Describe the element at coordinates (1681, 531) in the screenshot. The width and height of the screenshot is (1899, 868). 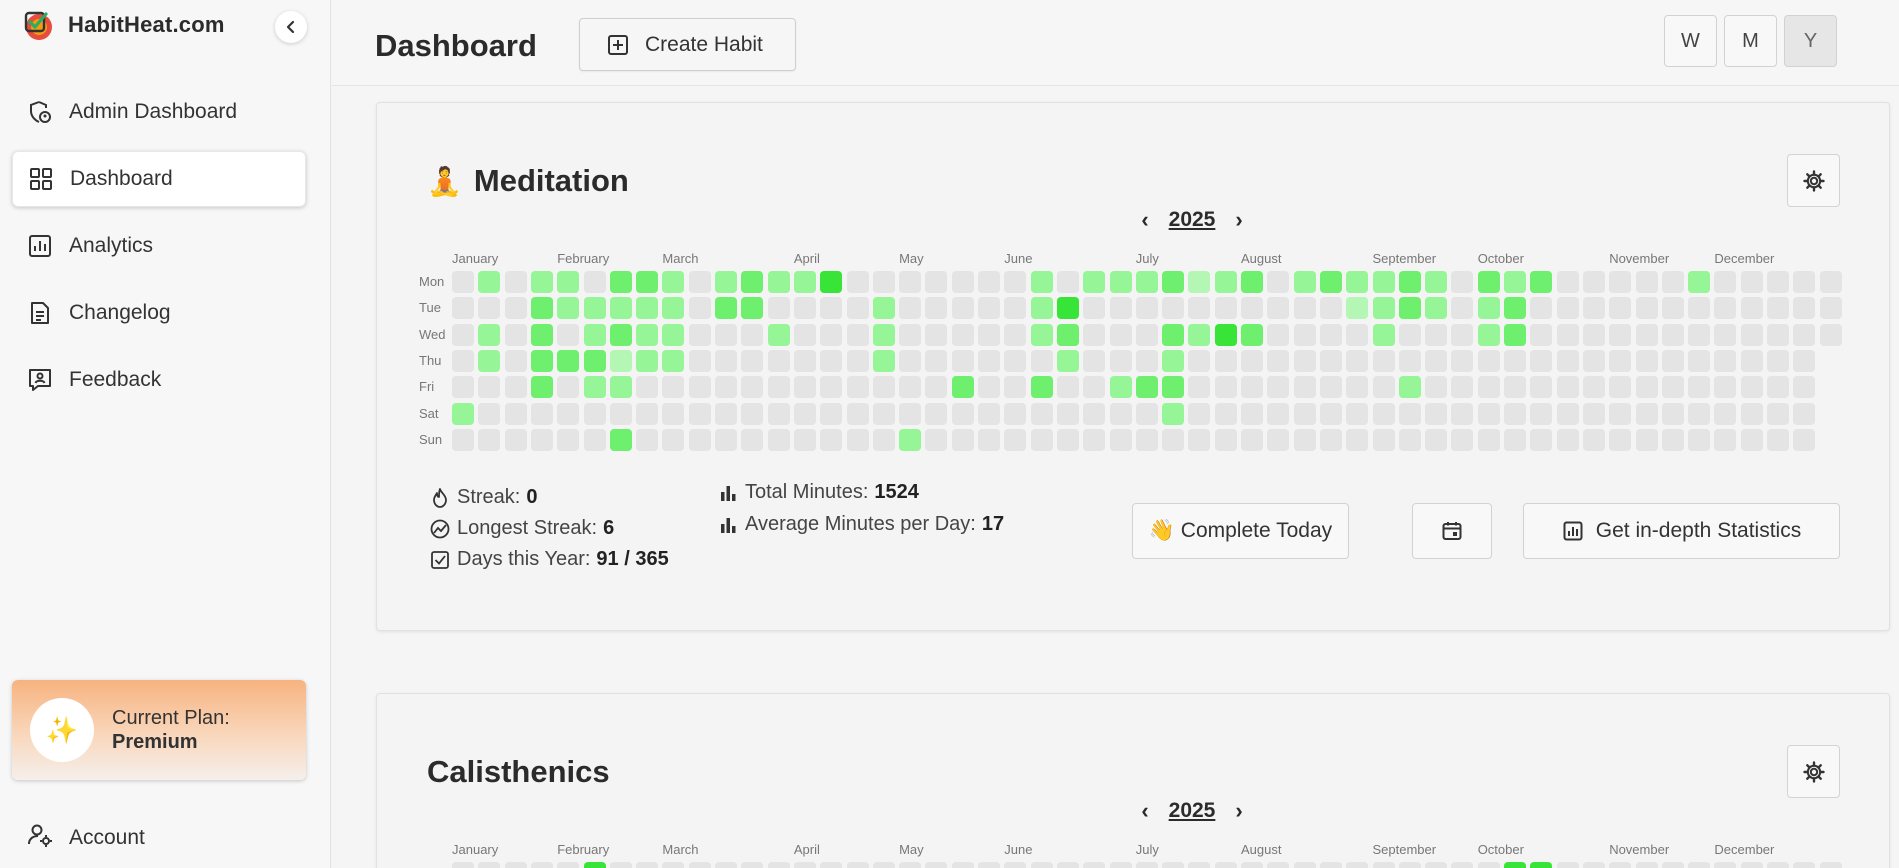
I see `in-depth-statistics-button: Get in-depth Statistics` at that location.